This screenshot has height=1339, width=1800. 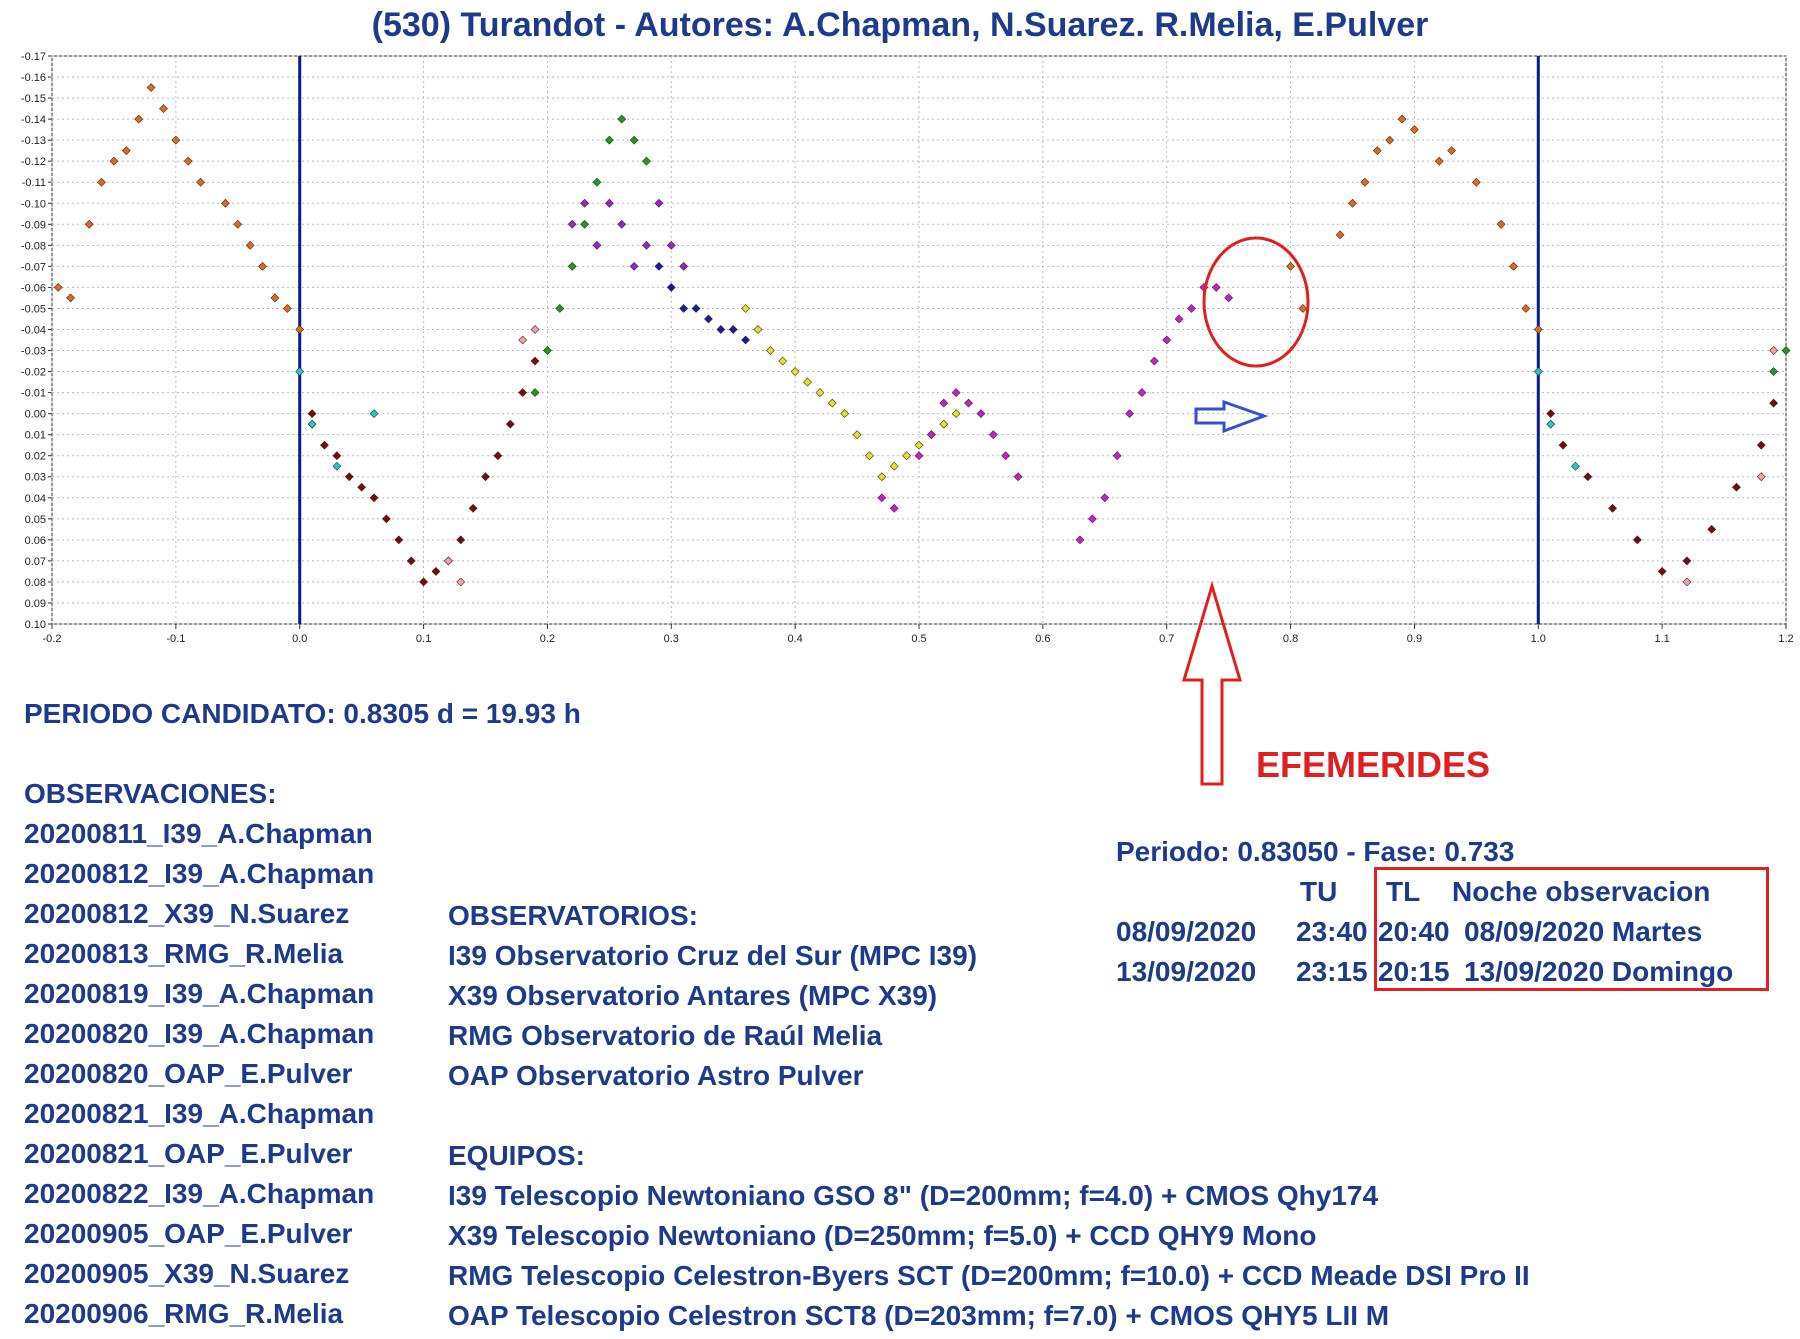 I want to click on list-item: 20200822_I39_A.Chapman, so click(x=199, y=1193).